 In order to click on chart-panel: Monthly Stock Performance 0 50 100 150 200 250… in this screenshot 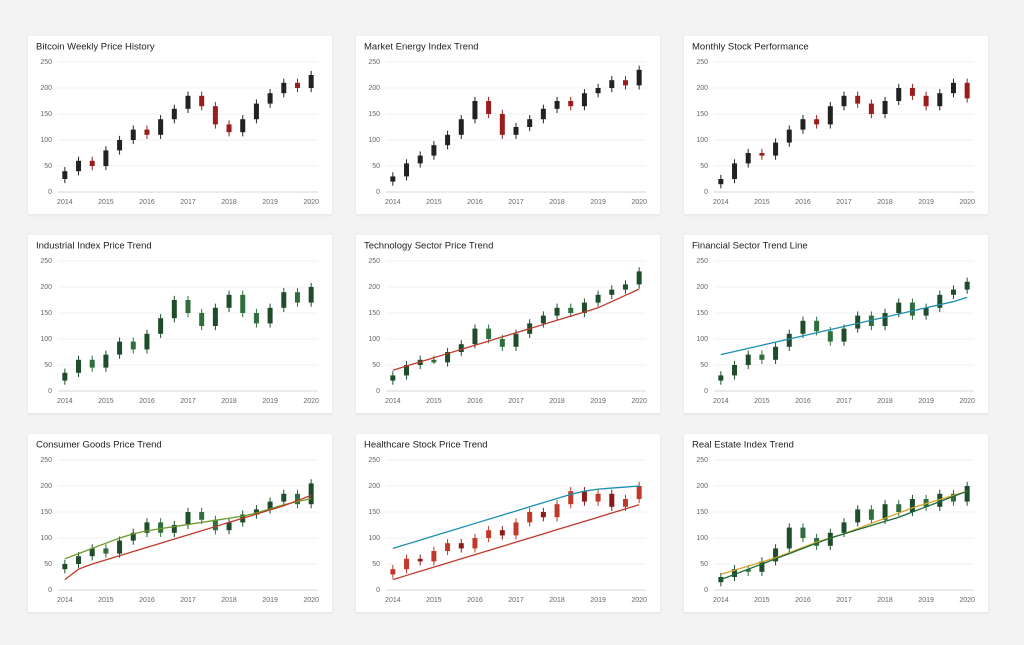, I will do `click(836, 125)`.